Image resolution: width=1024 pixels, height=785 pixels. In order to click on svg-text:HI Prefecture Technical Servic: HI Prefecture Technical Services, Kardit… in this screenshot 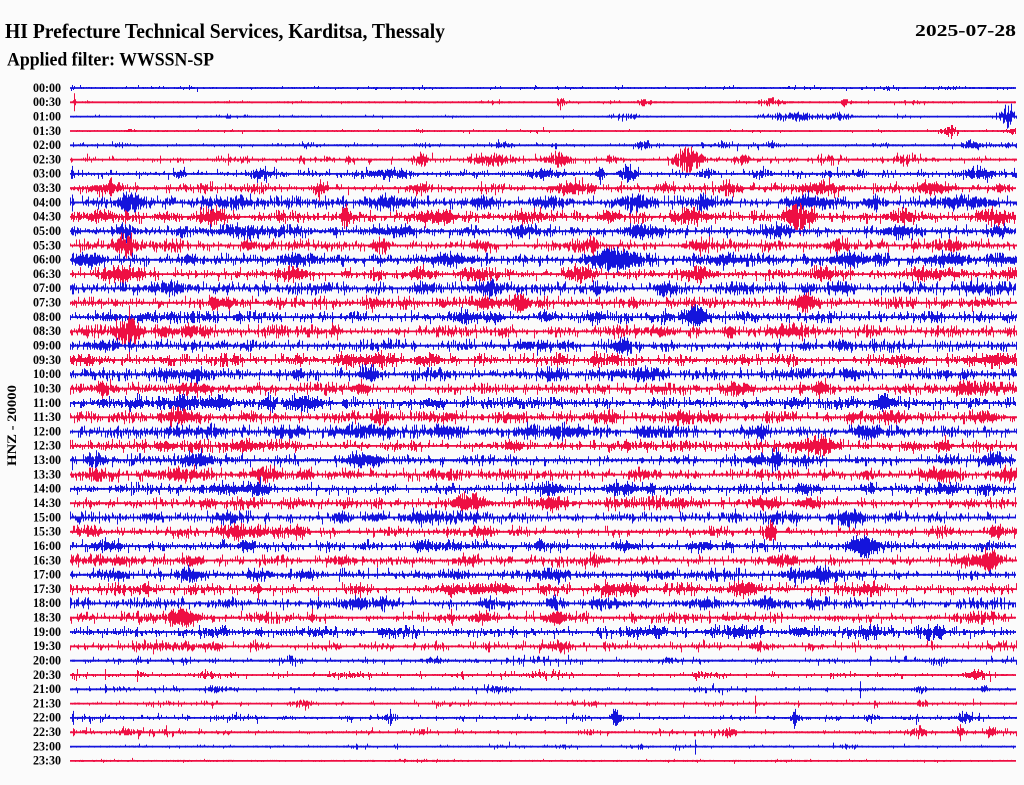, I will do `click(225, 31)`.